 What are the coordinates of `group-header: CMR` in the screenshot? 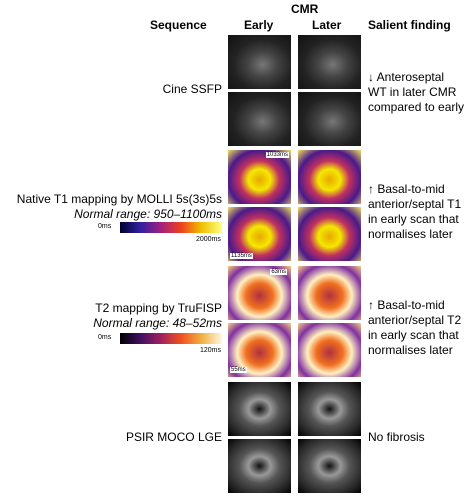 It's located at (305, 9).